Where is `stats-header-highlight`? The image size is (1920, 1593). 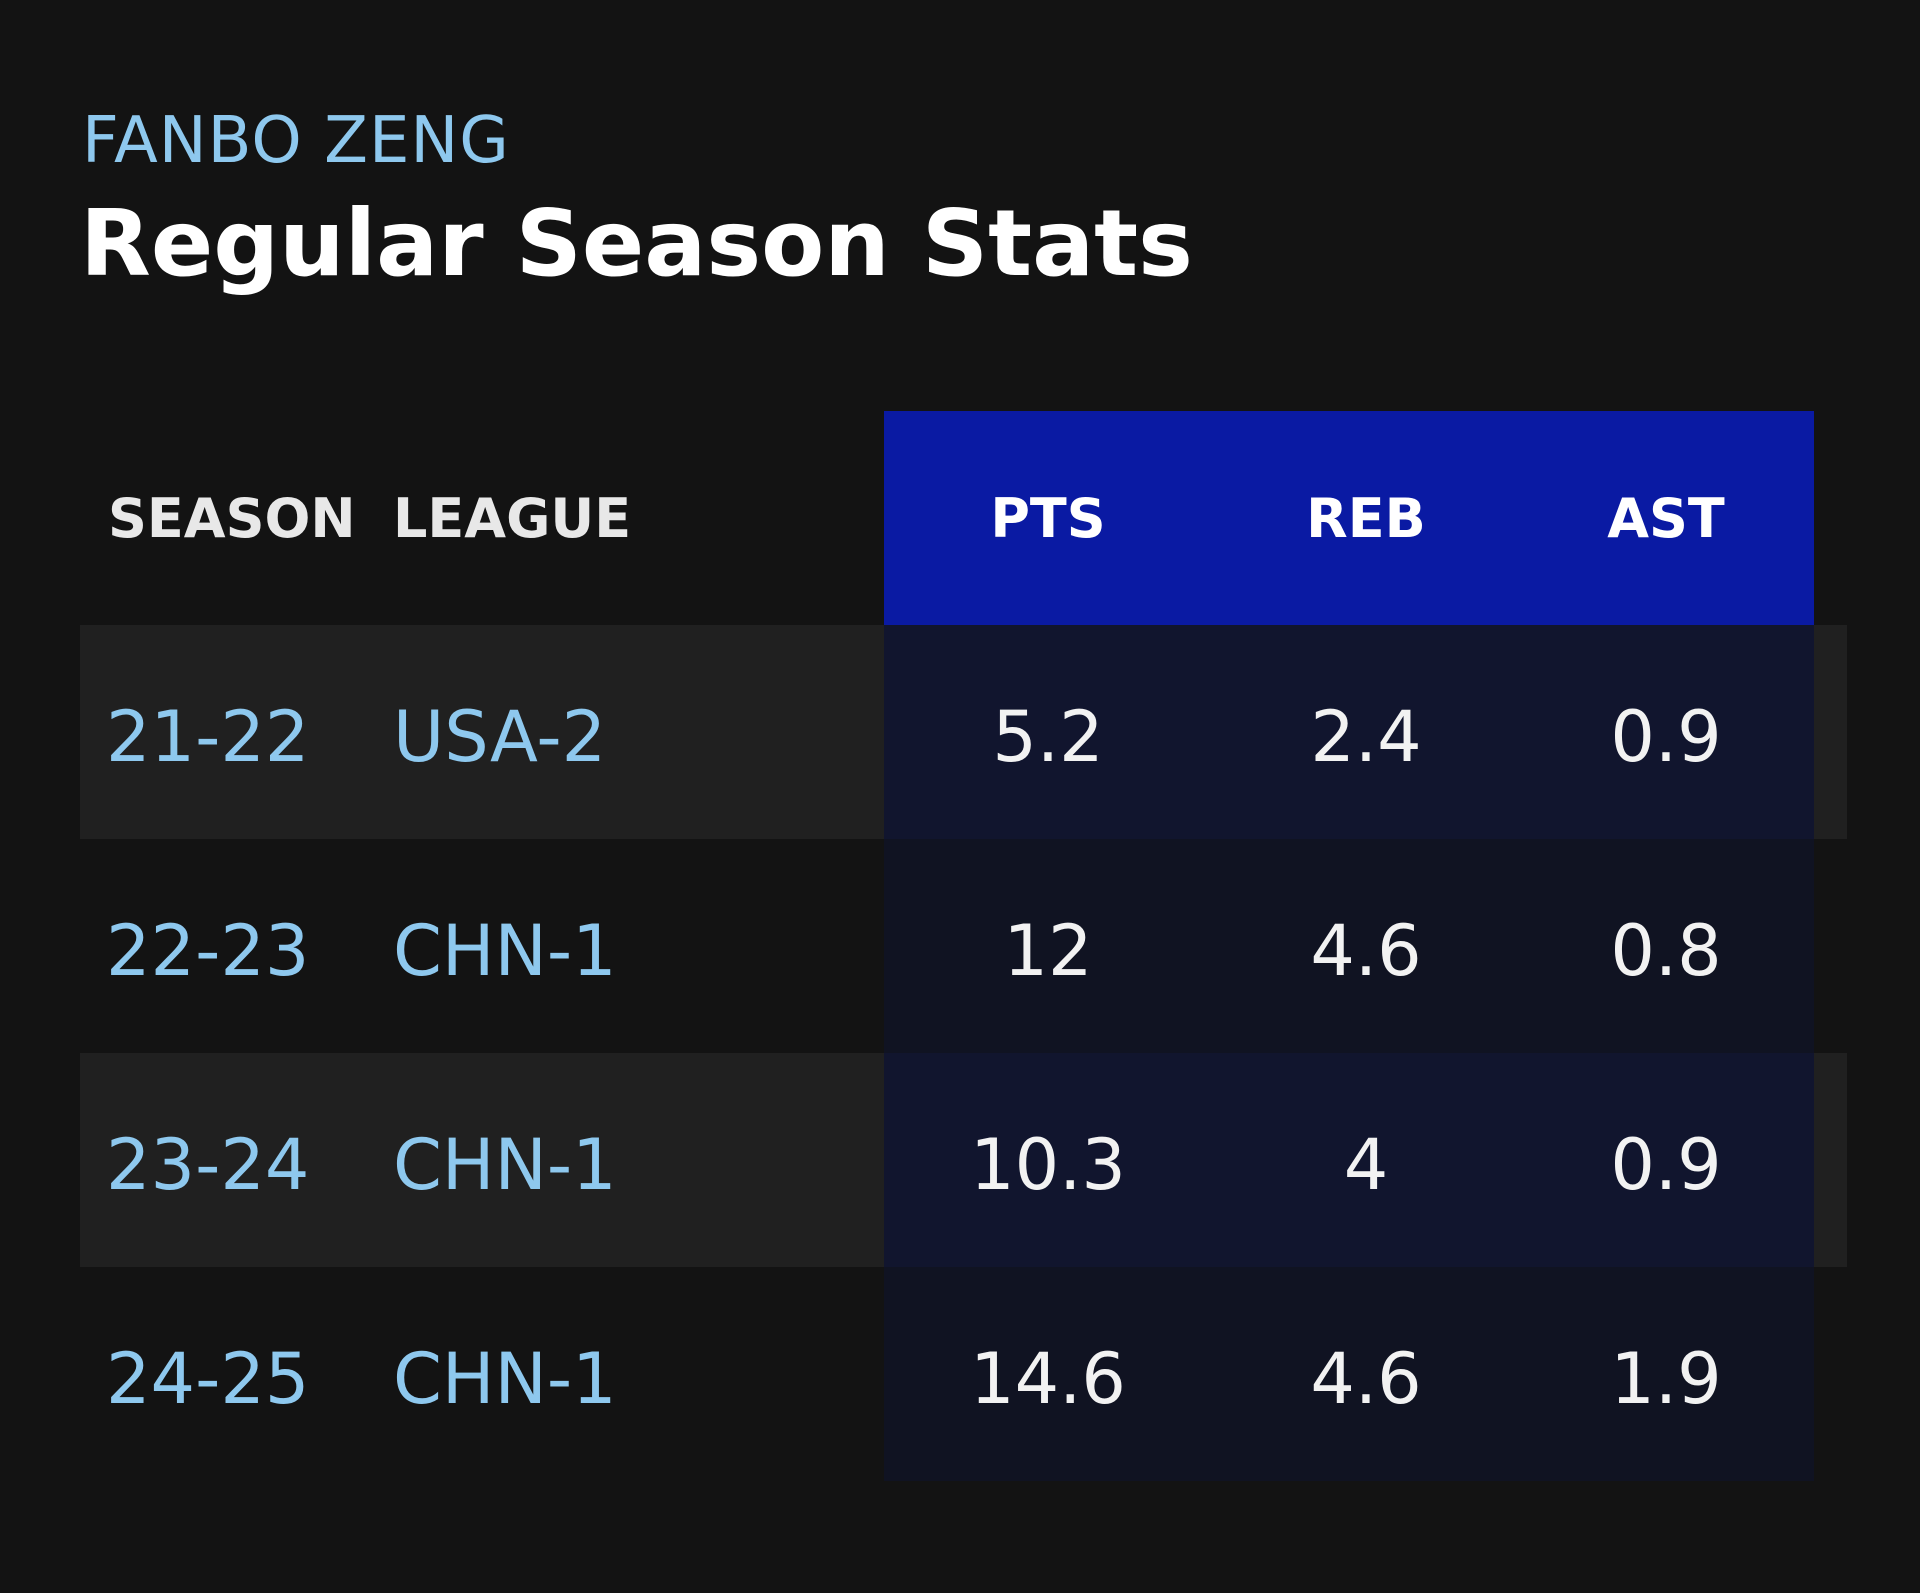 stats-header-highlight is located at coordinates (1349, 518).